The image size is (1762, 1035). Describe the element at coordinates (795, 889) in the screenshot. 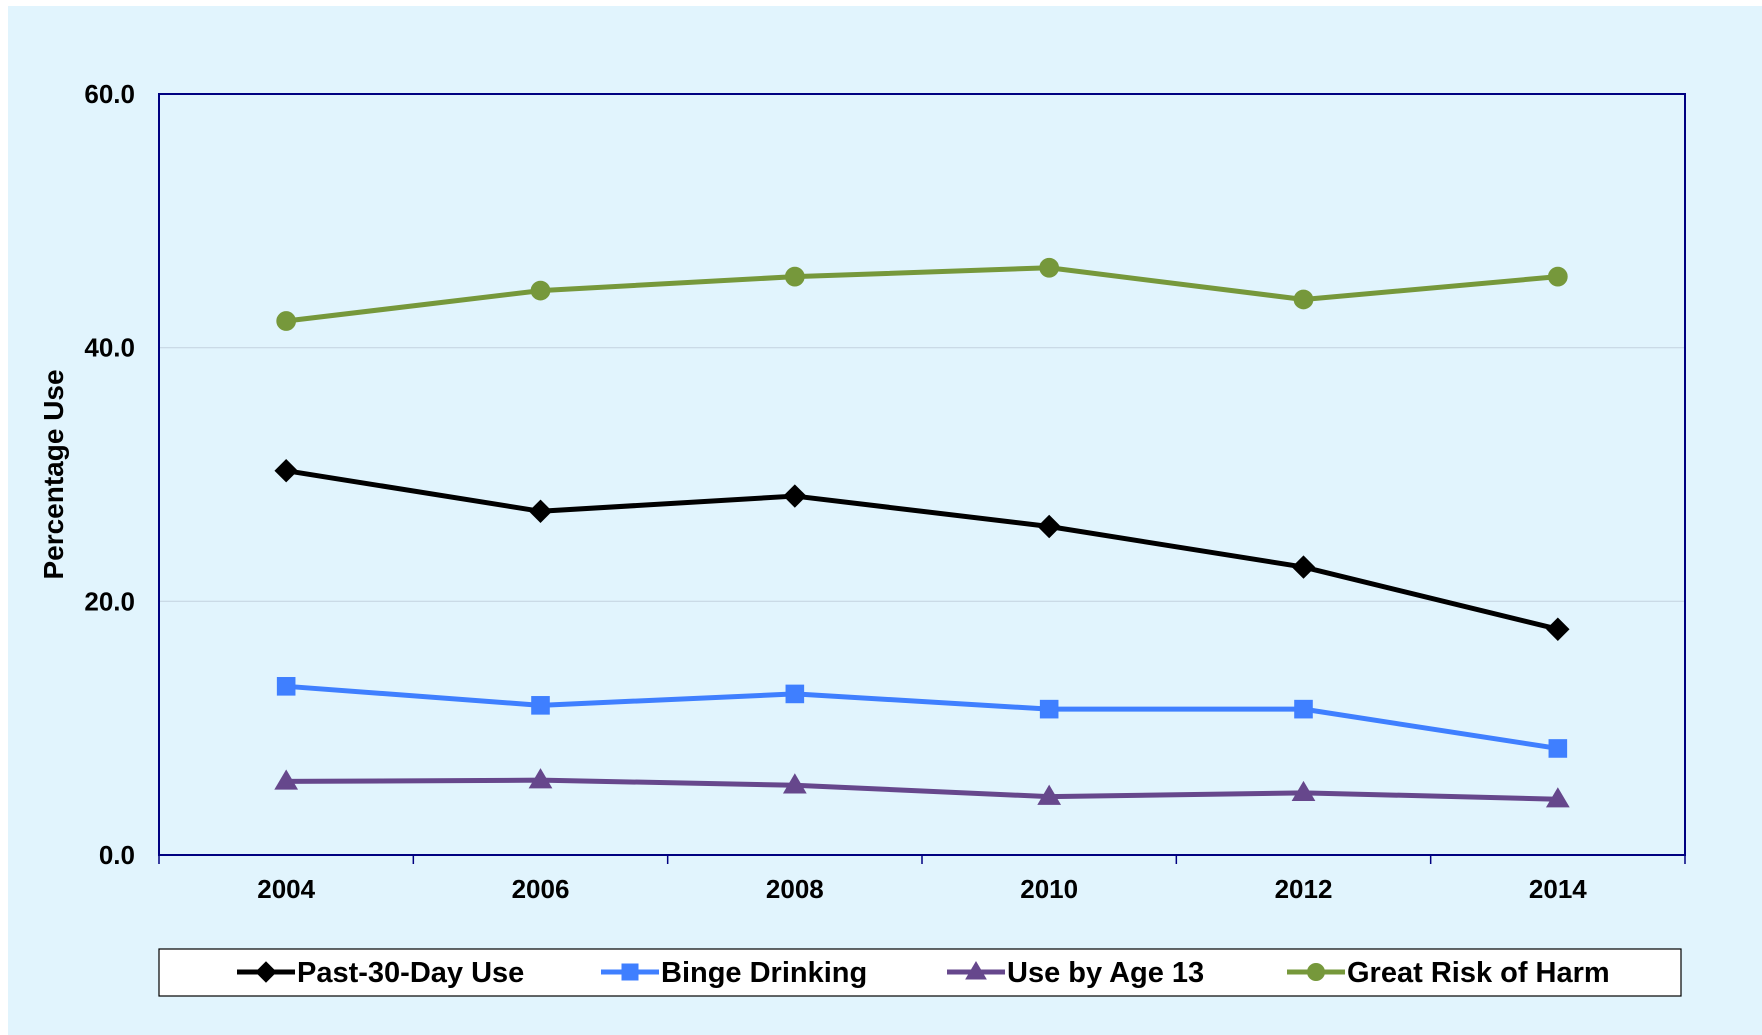

I see `x-tick-label: 2008` at that location.